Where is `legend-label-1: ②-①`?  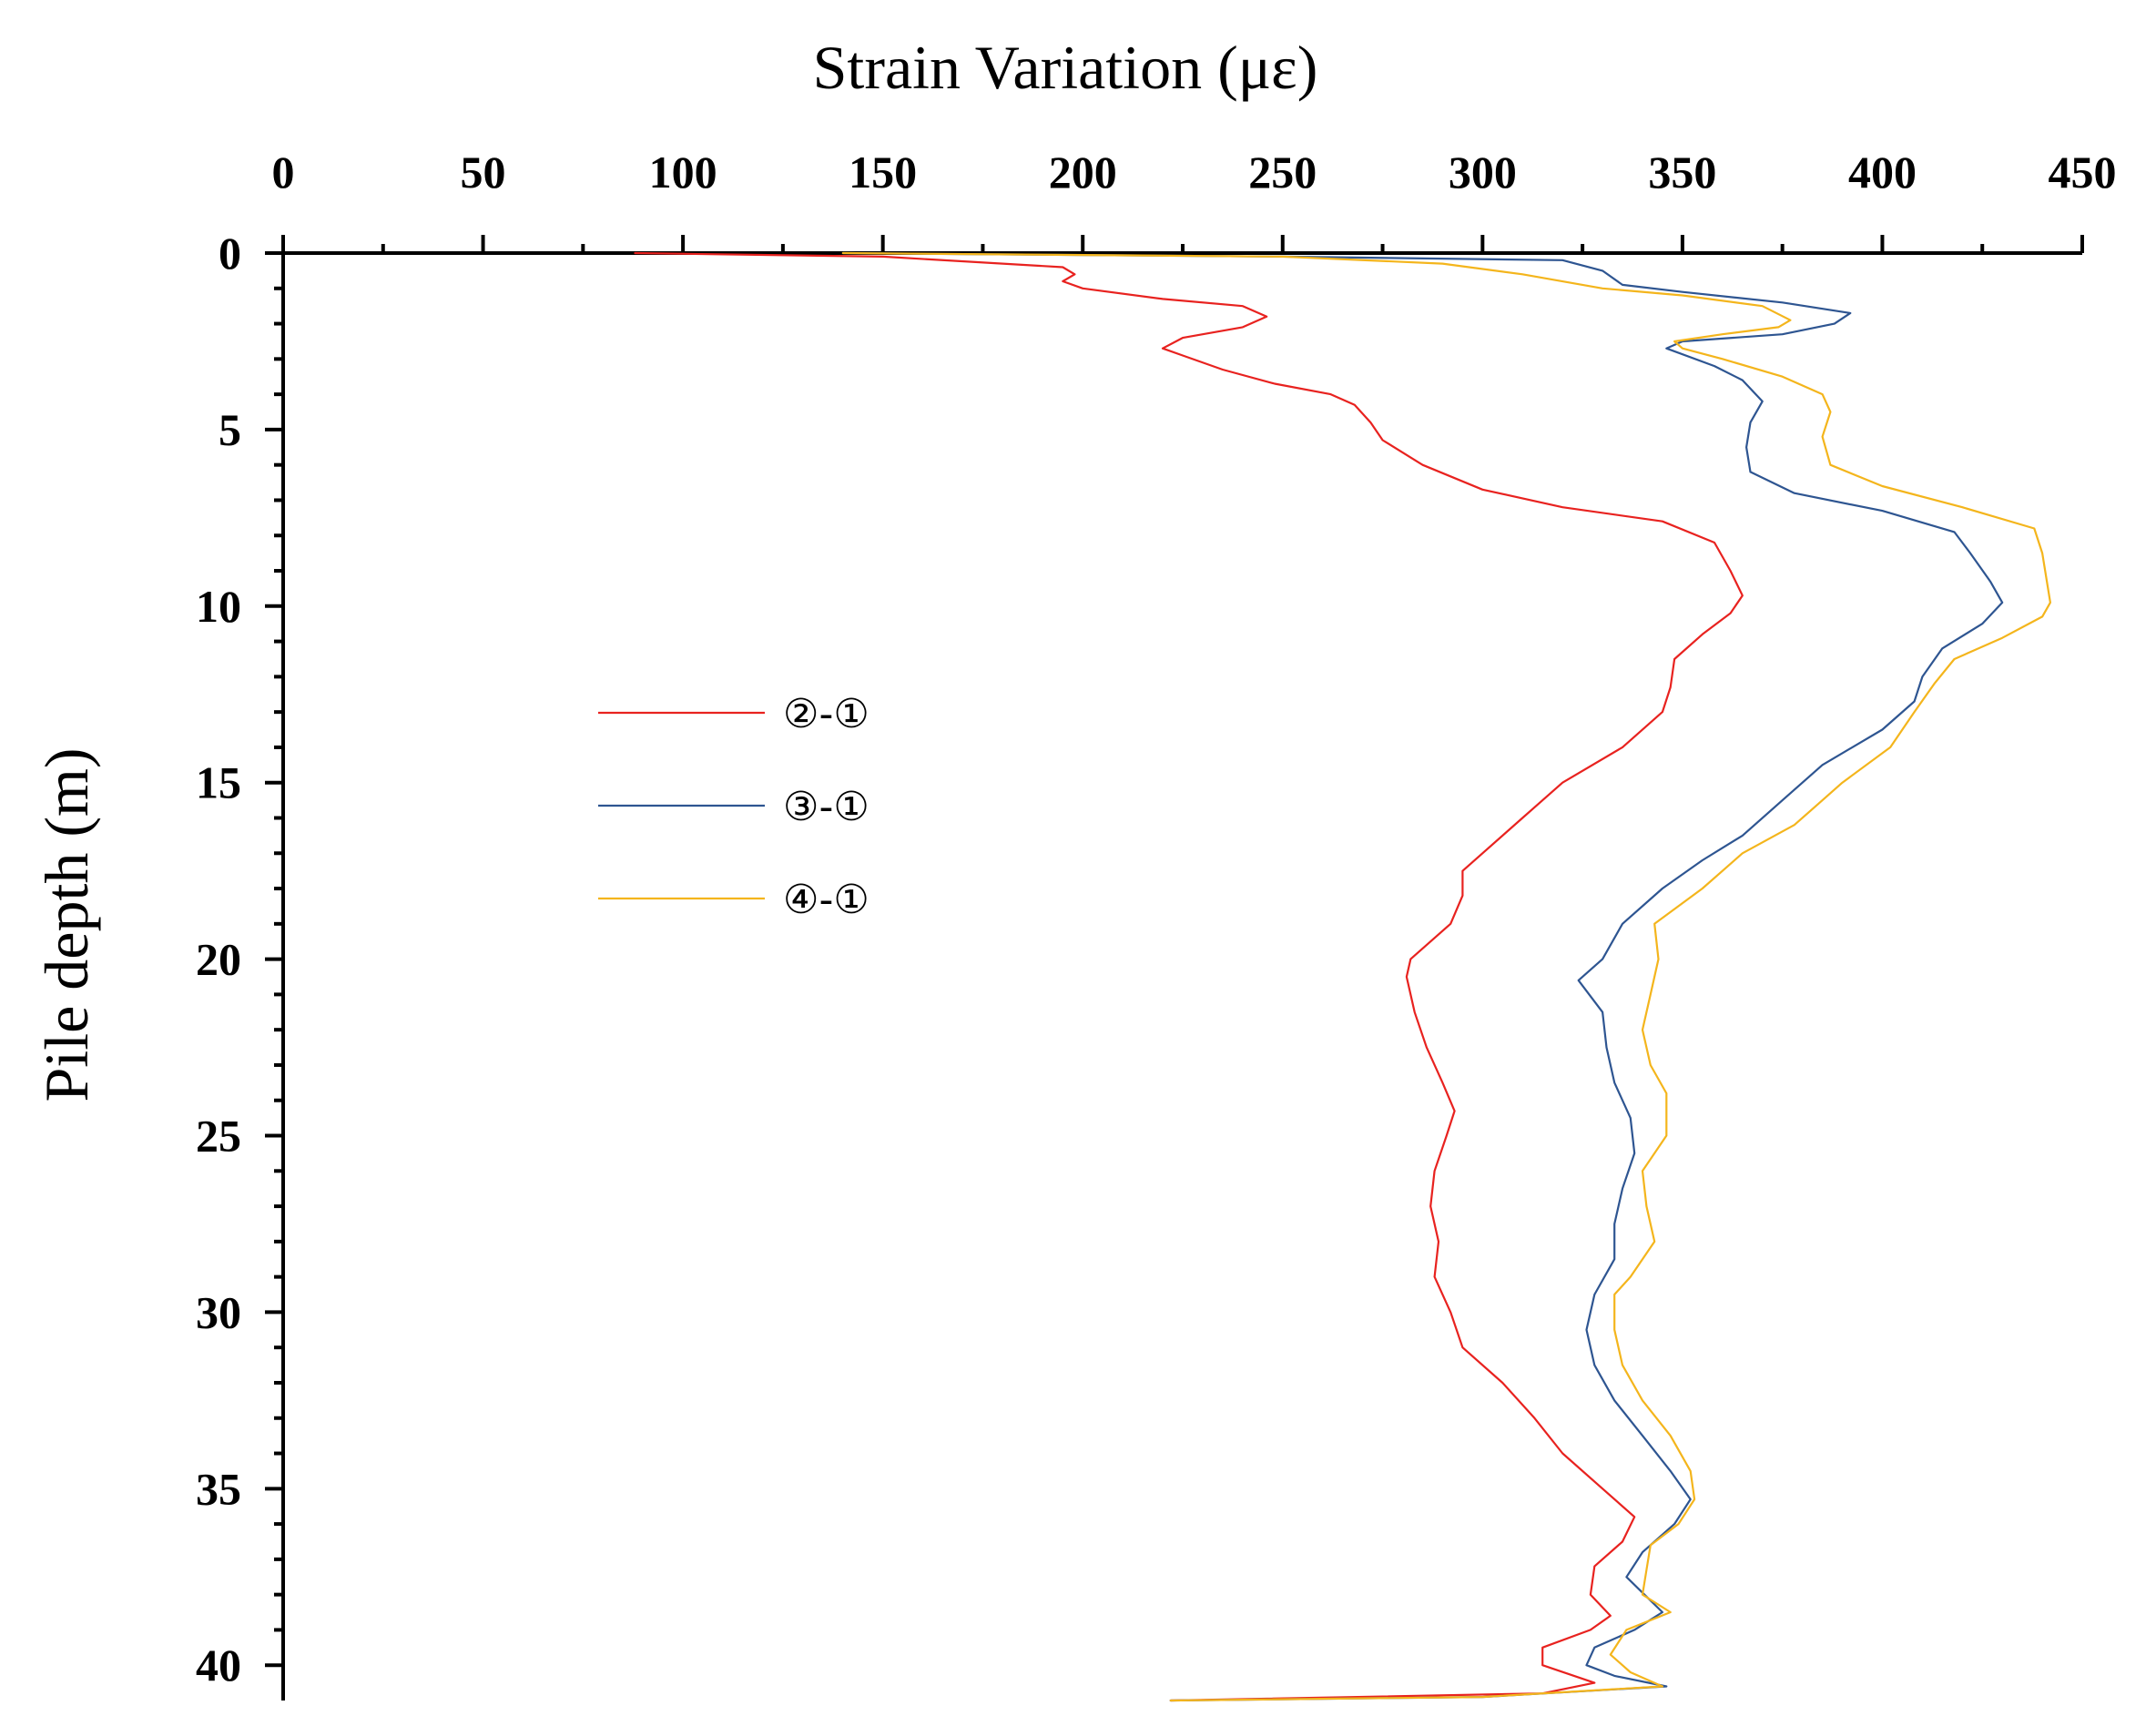
legend-label-1: ②-① is located at coordinates (827, 714).